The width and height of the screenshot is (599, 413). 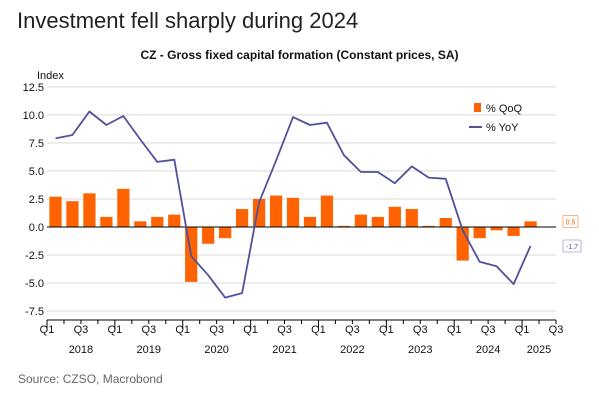 I want to click on source-note: Source: CZSO, Macrobond, so click(x=90, y=379).